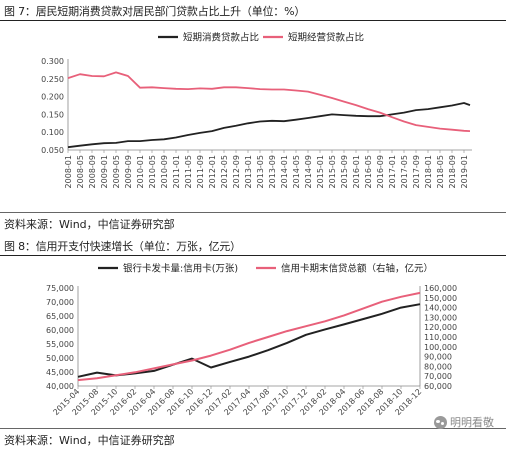  I want to click on watermark: 明明看敬, so click(464, 422).